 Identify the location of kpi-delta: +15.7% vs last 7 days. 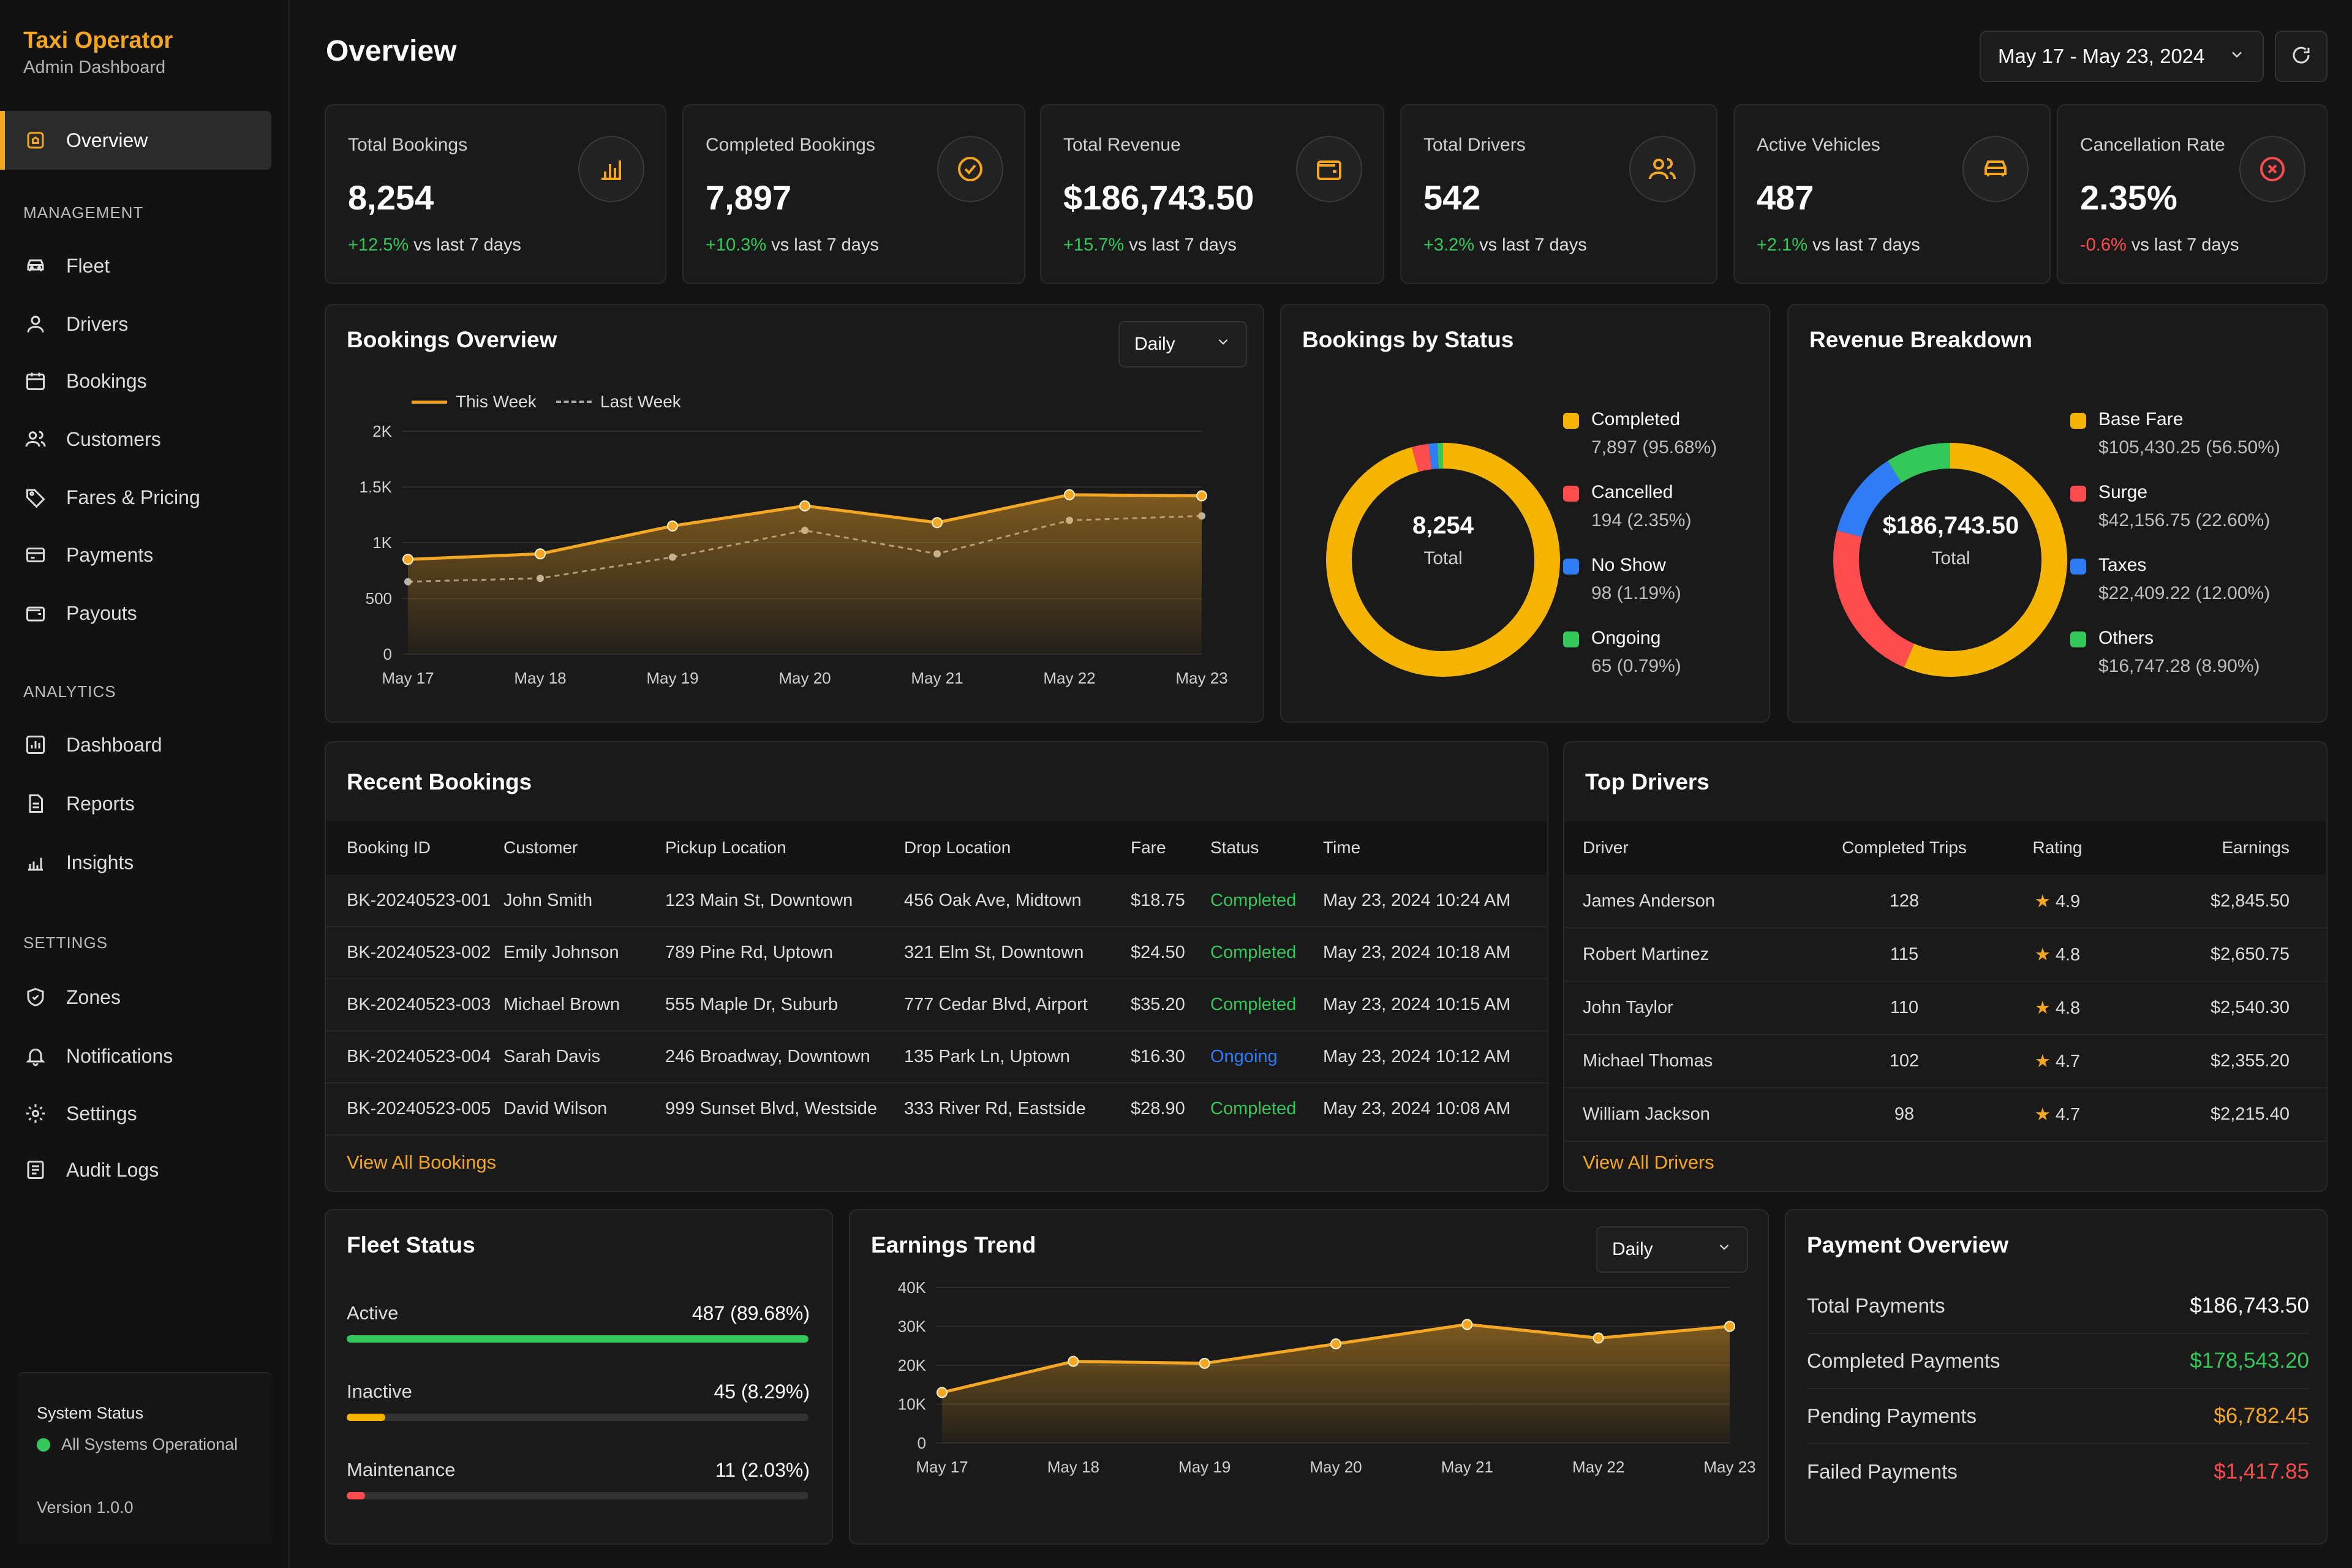
(1150, 245).